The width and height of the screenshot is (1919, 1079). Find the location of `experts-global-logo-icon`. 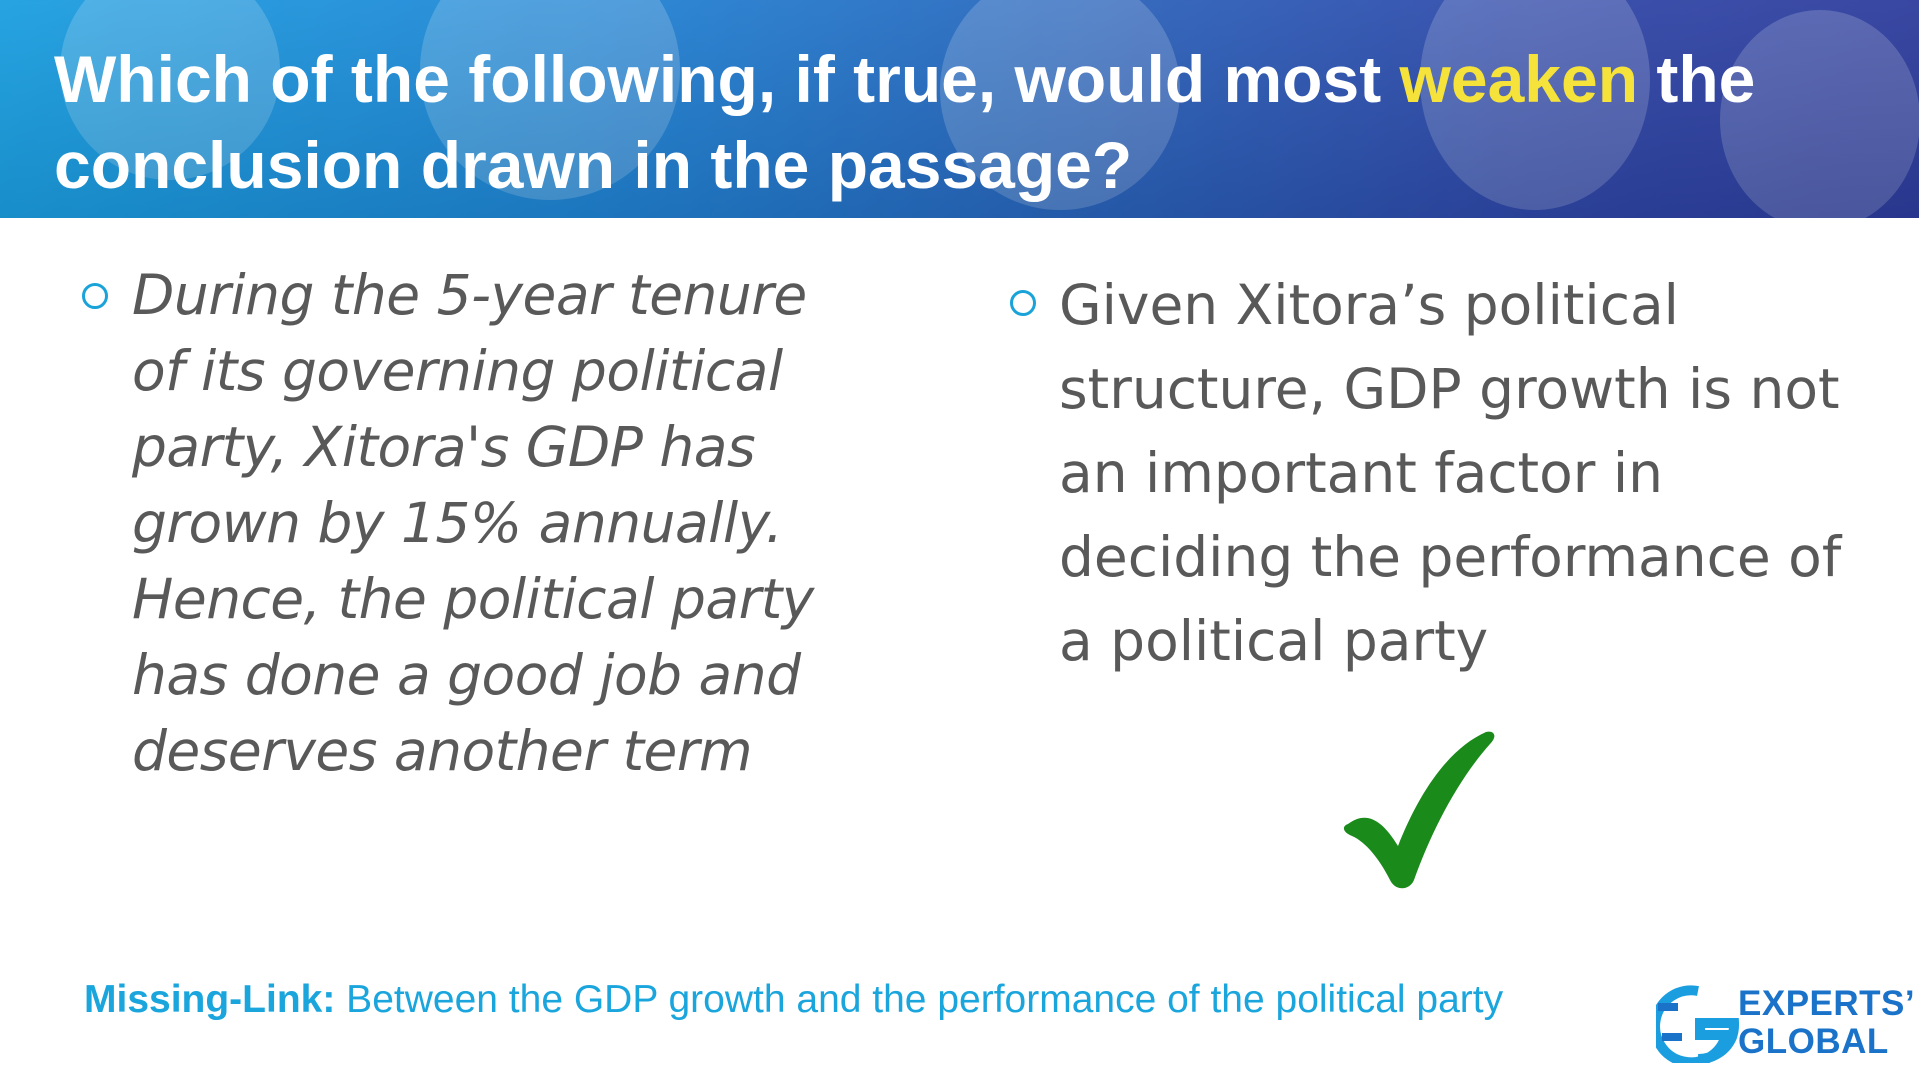

experts-global-logo-icon is located at coordinates (1698, 1024).